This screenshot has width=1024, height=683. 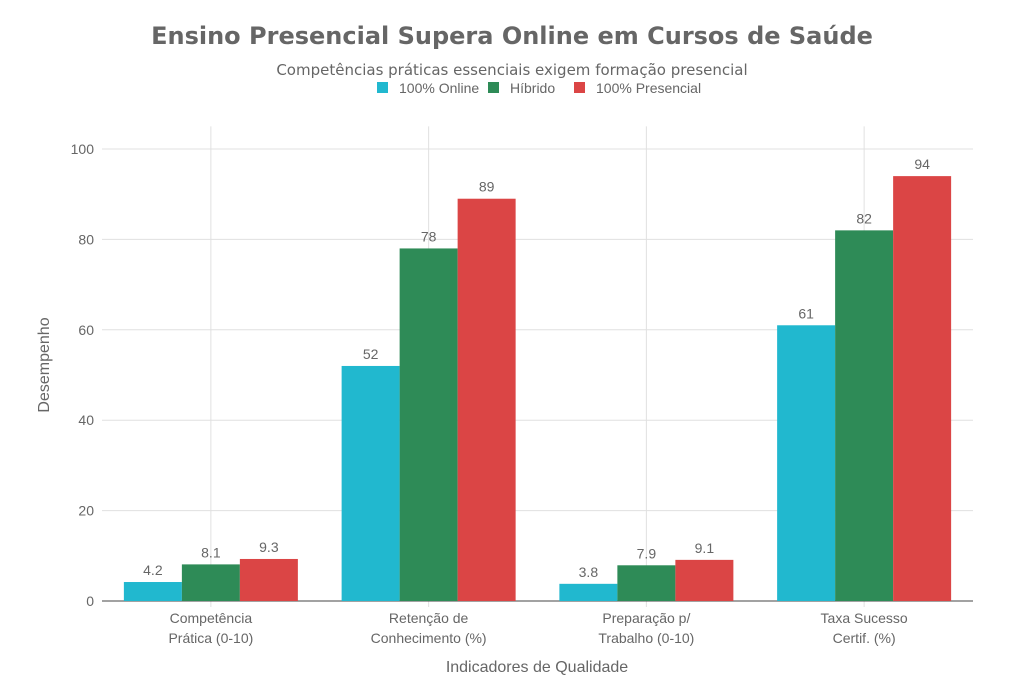 What do you see at coordinates (532, 88) in the screenshot?
I see `legend-label: Híbrido` at bounding box center [532, 88].